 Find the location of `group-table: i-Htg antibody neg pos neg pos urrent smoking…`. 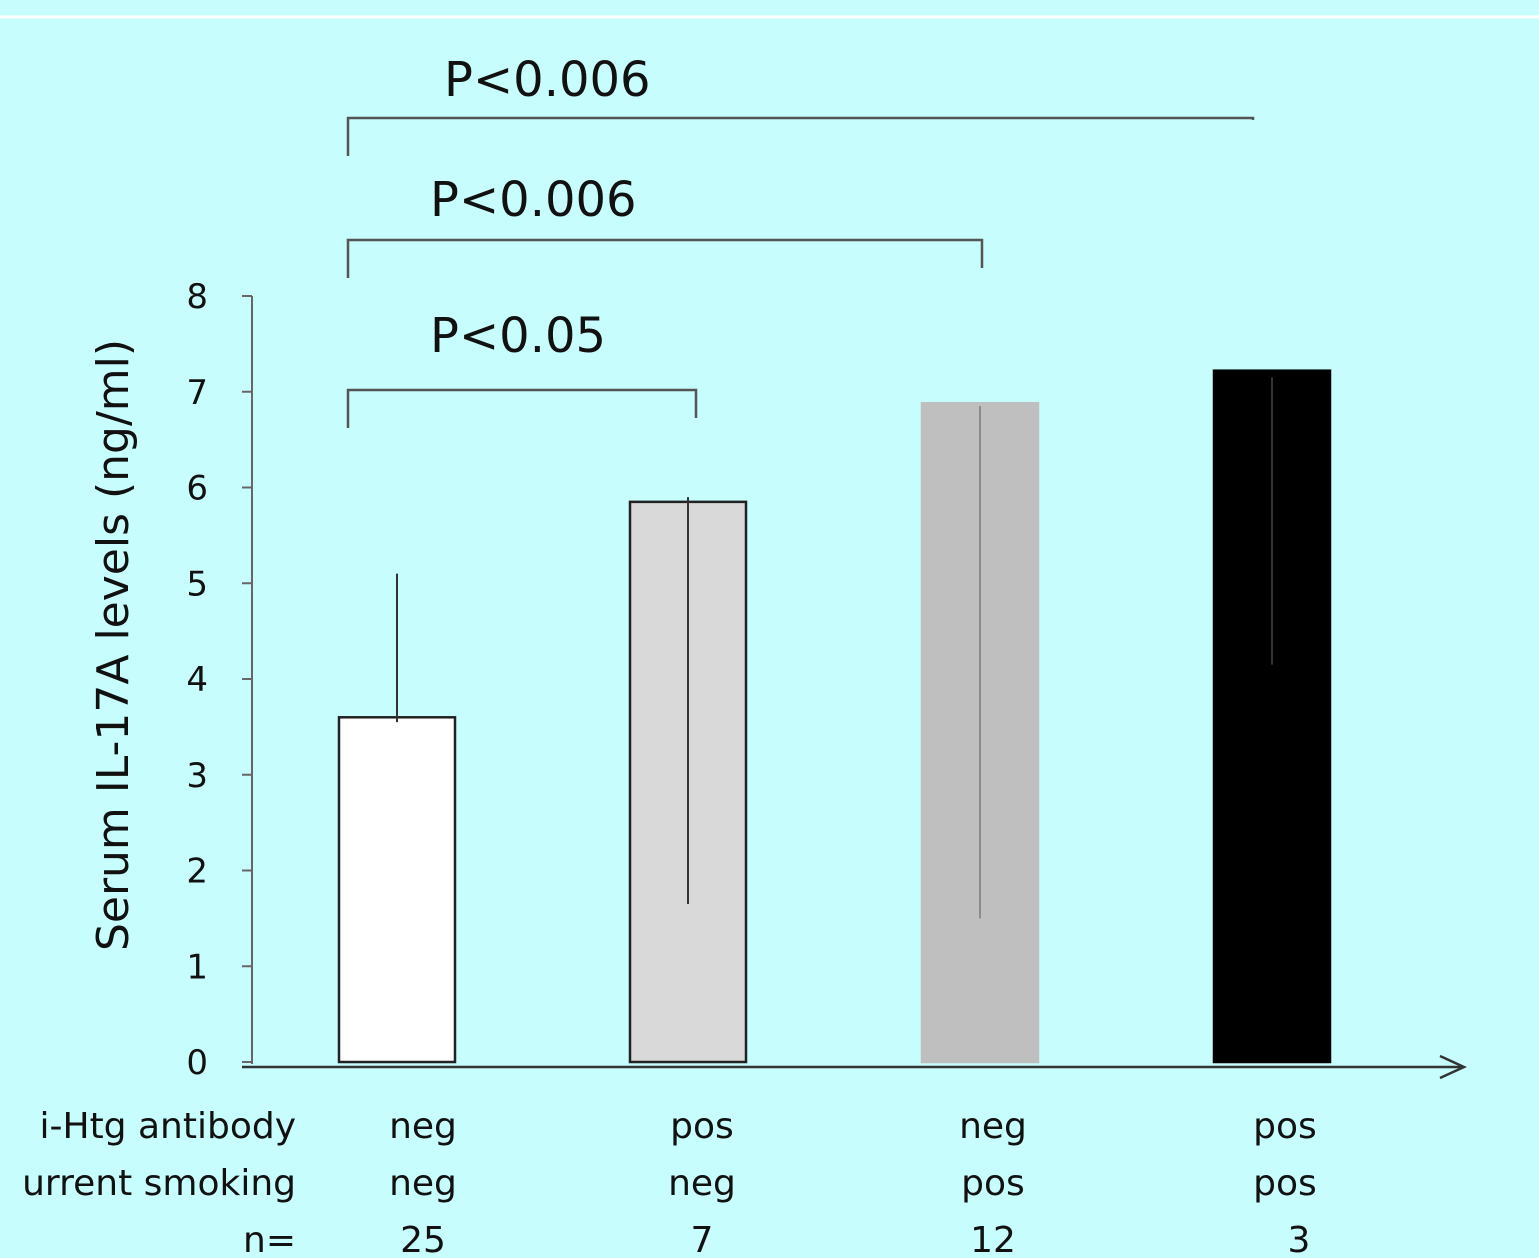

group-table: i-Htg antibody neg pos neg pos urrent smoking… is located at coordinates (669, 1182).